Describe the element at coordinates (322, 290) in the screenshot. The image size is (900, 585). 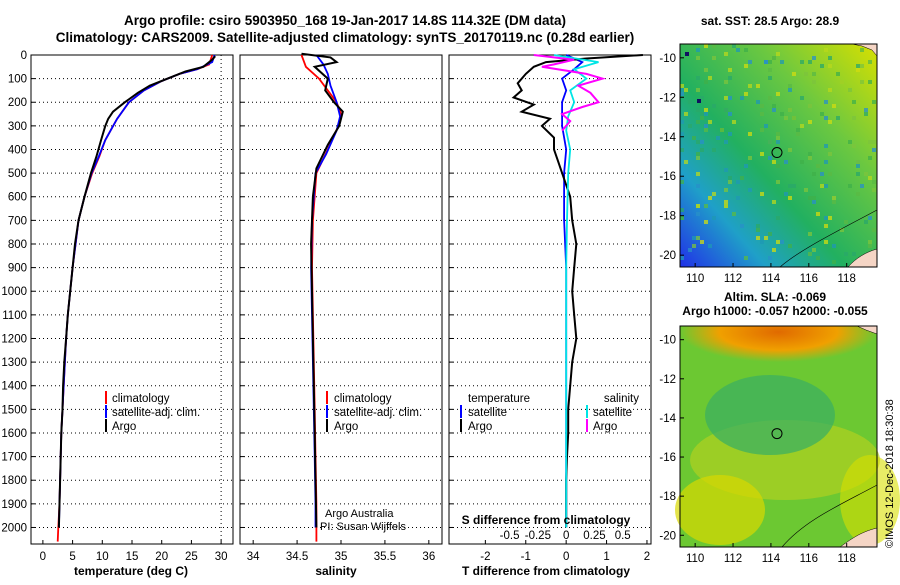
I see `series-argo` at that location.